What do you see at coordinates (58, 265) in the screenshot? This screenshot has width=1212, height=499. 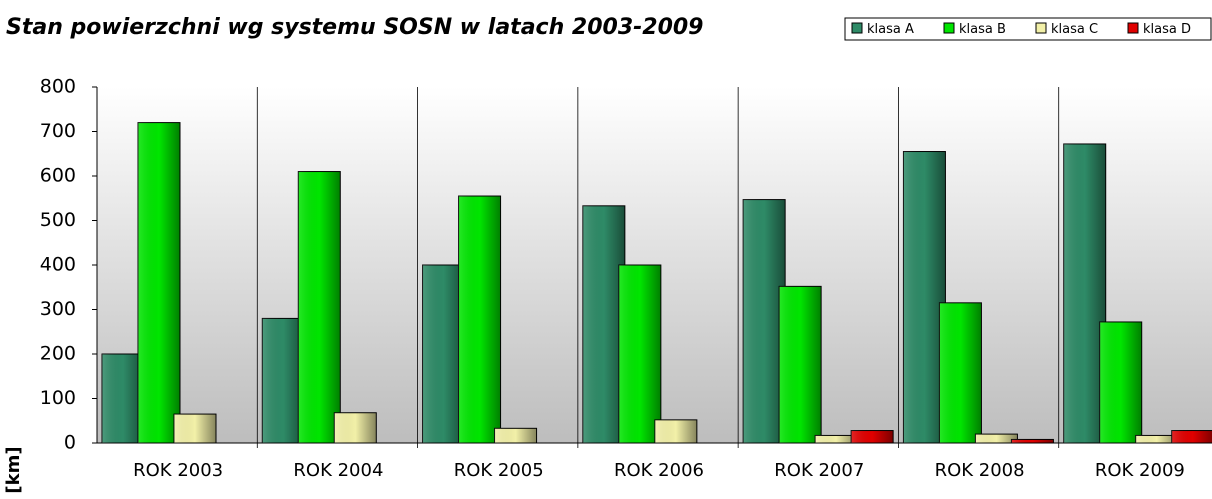 I see `y-tick-label: 400` at bounding box center [58, 265].